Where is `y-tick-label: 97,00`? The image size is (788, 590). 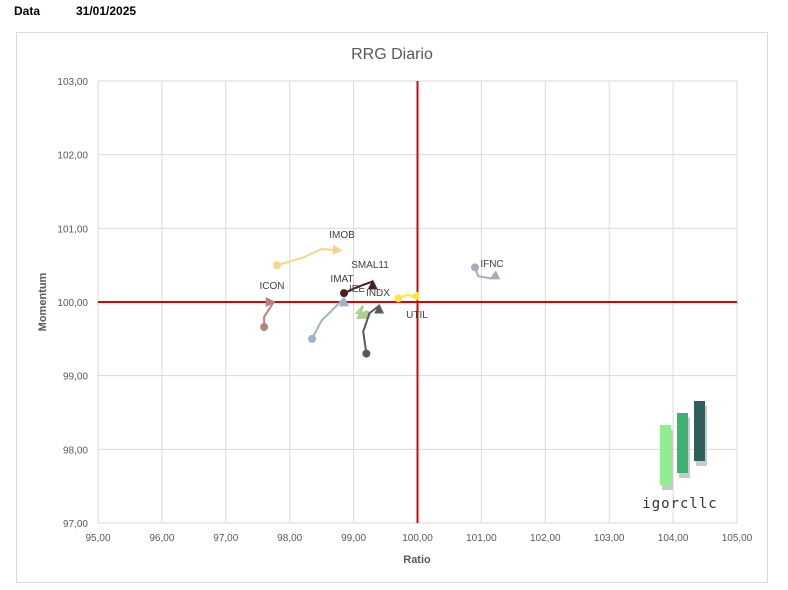 y-tick-label: 97,00 is located at coordinates (75, 524).